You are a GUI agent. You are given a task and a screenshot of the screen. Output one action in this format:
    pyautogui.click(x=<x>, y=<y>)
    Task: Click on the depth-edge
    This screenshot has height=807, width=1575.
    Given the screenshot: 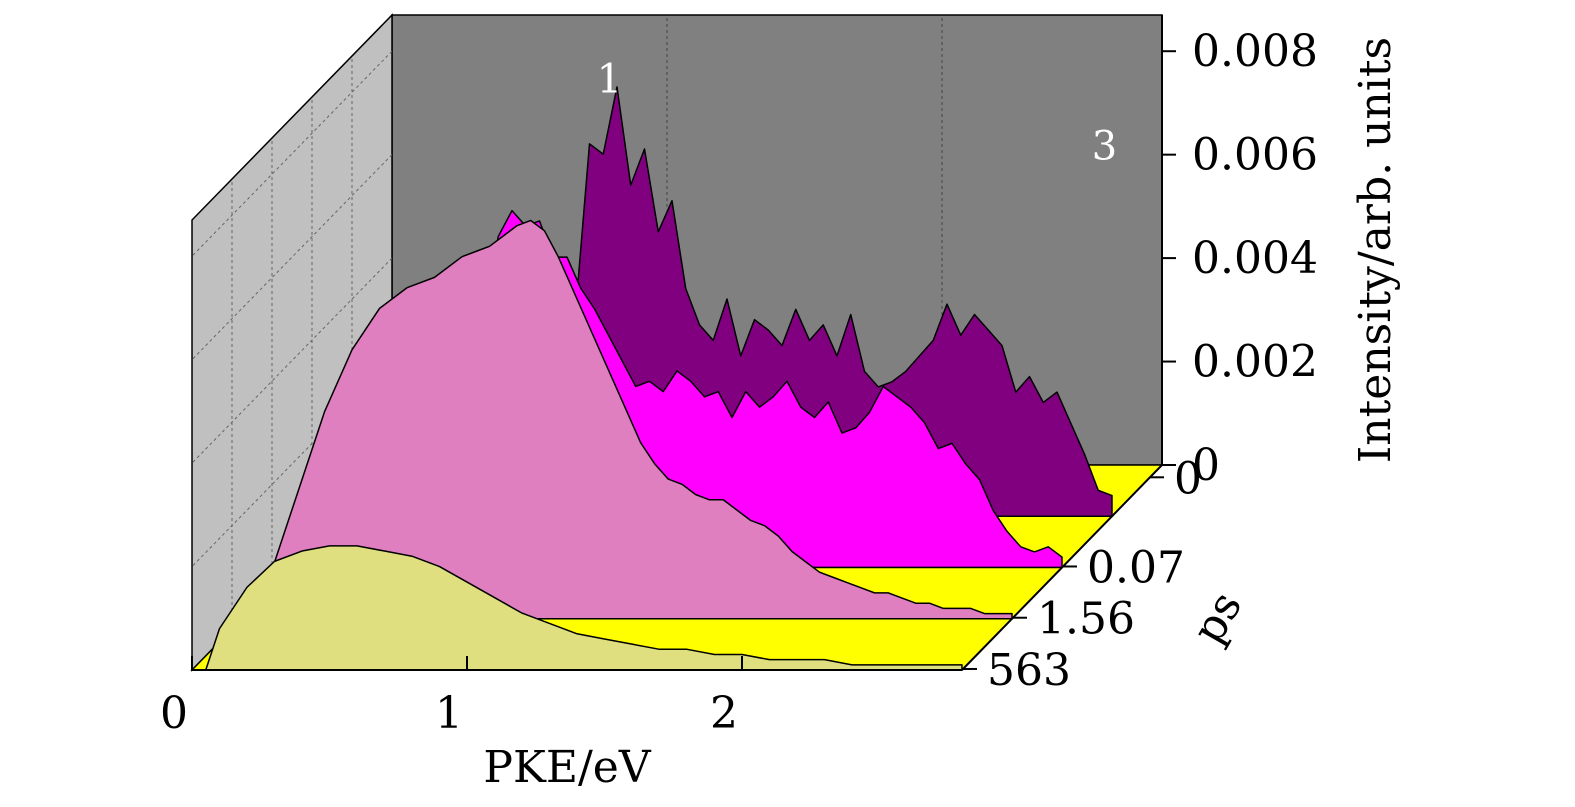 What is the action you would take?
    pyautogui.click(x=1062, y=567)
    